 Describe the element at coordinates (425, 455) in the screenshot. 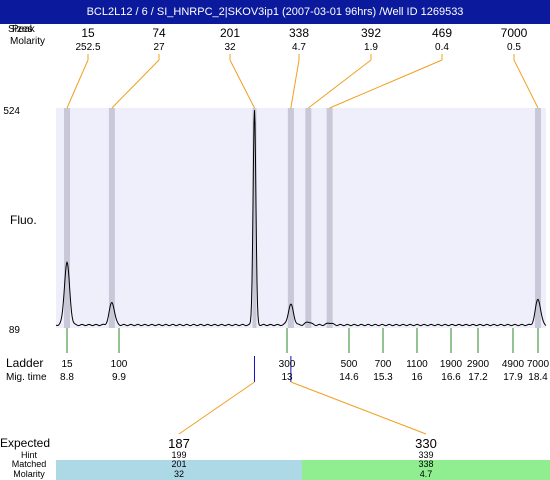

I see `hint-value: 339` at that location.